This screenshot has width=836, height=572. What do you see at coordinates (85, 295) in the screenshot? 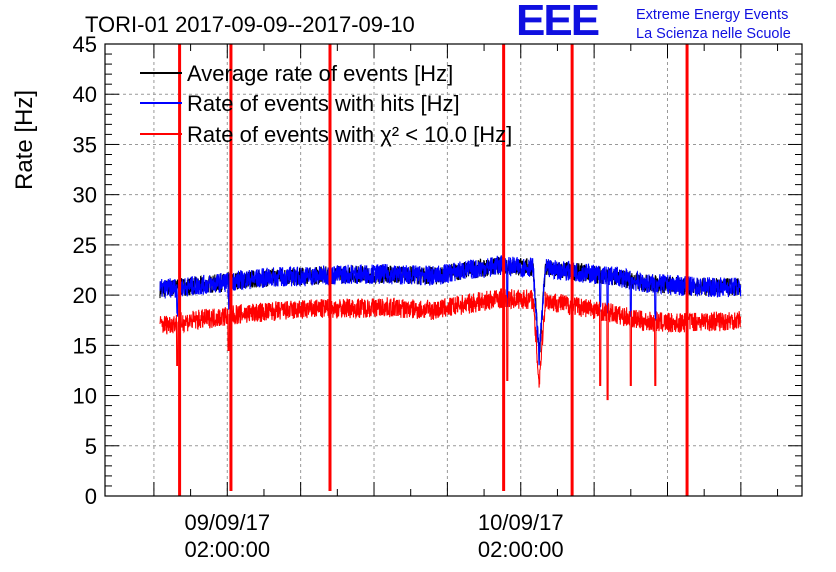
I see `y-tick-label: 20` at bounding box center [85, 295].